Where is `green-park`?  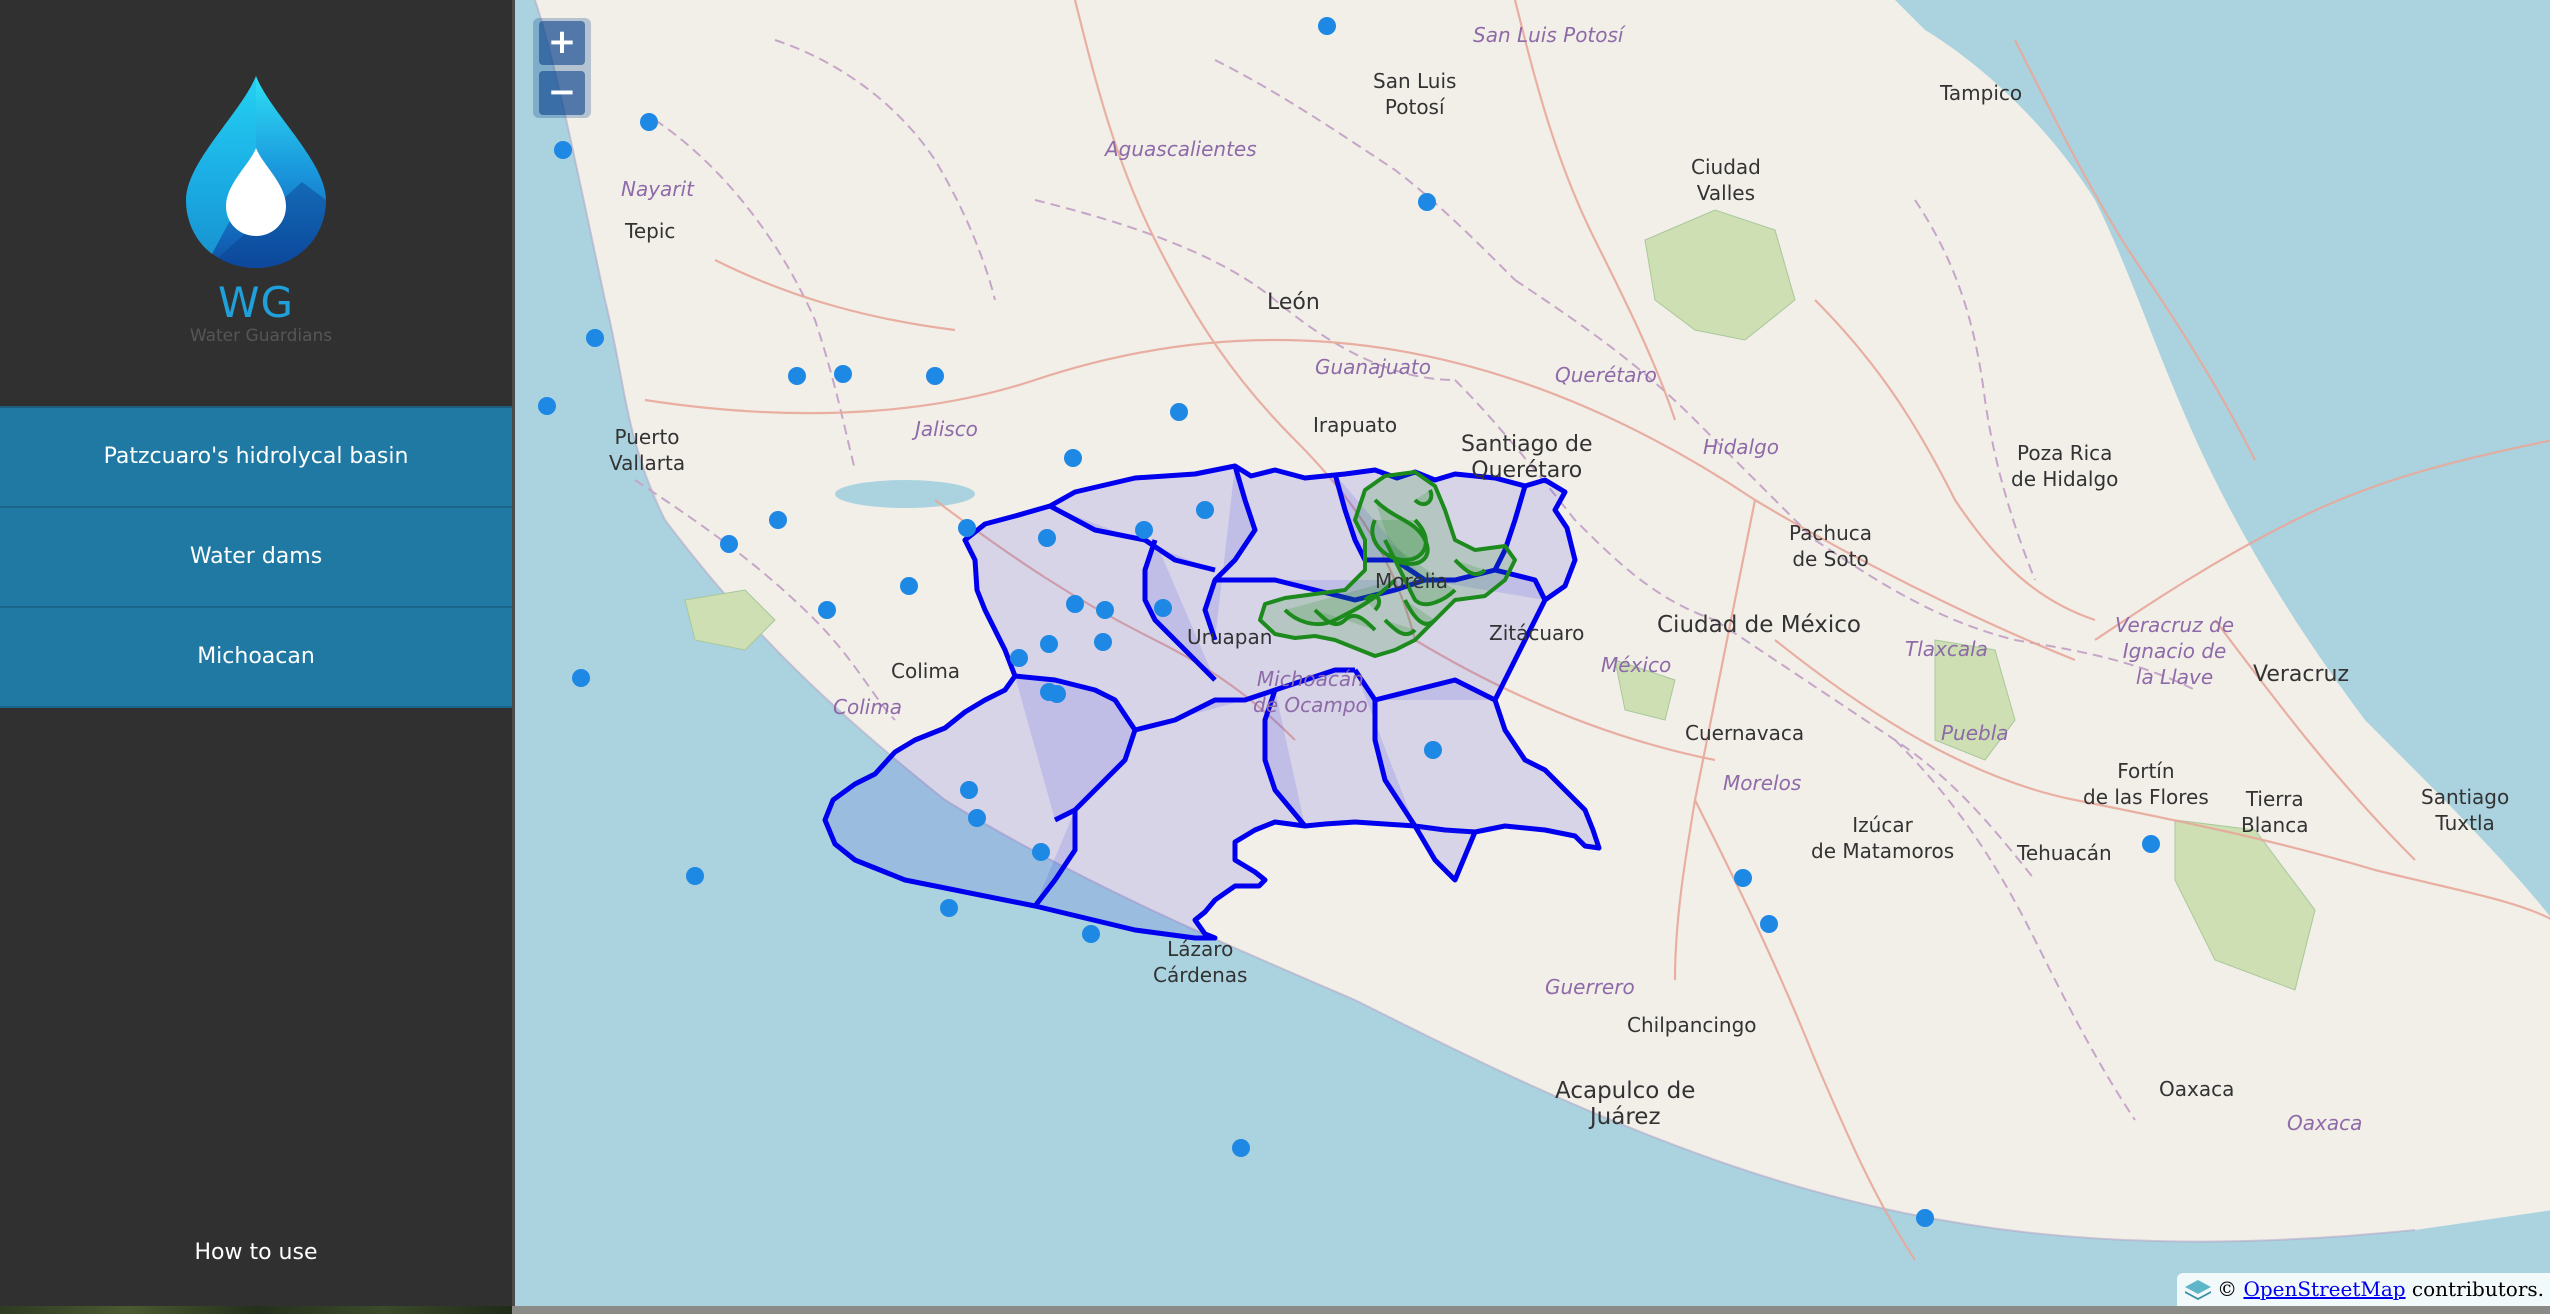
green-park is located at coordinates (1720, 275).